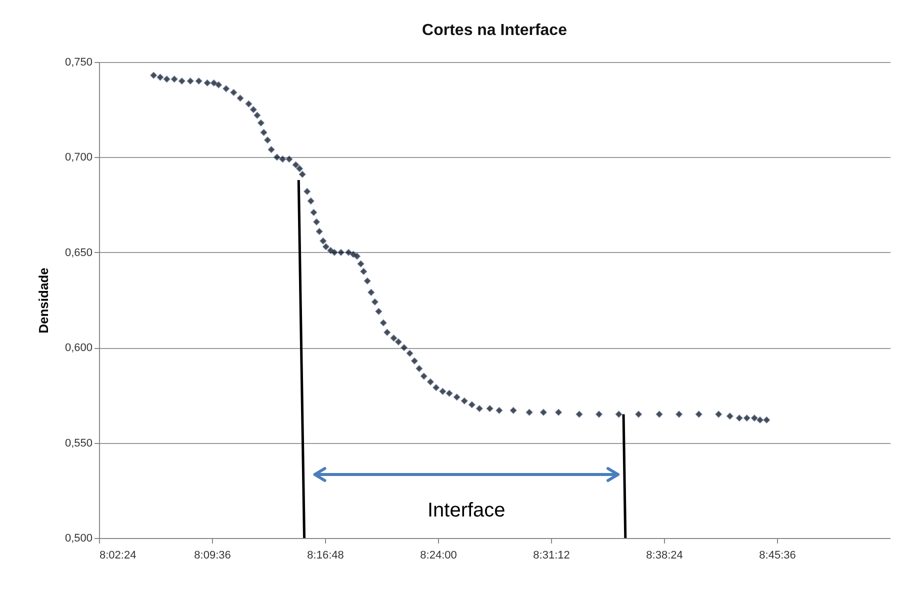  Describe the element at coordinates (43, 301) in the screenshot. I see `y-axis-title: Densidade` at that location.